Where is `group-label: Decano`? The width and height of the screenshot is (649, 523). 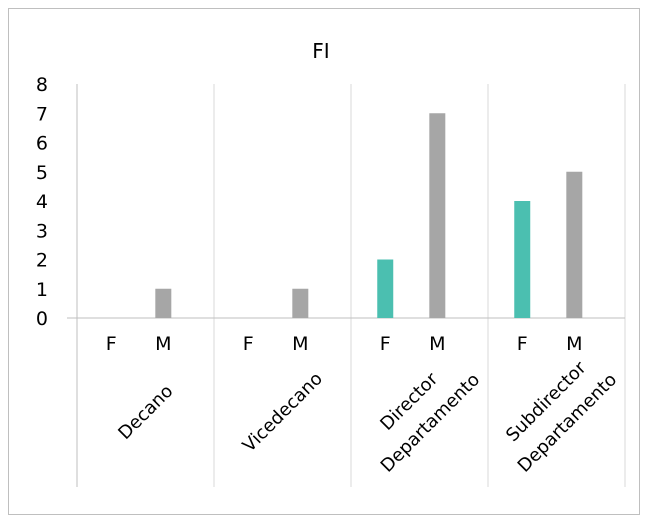 group-label: Decano is located at coordinates (145, 412).